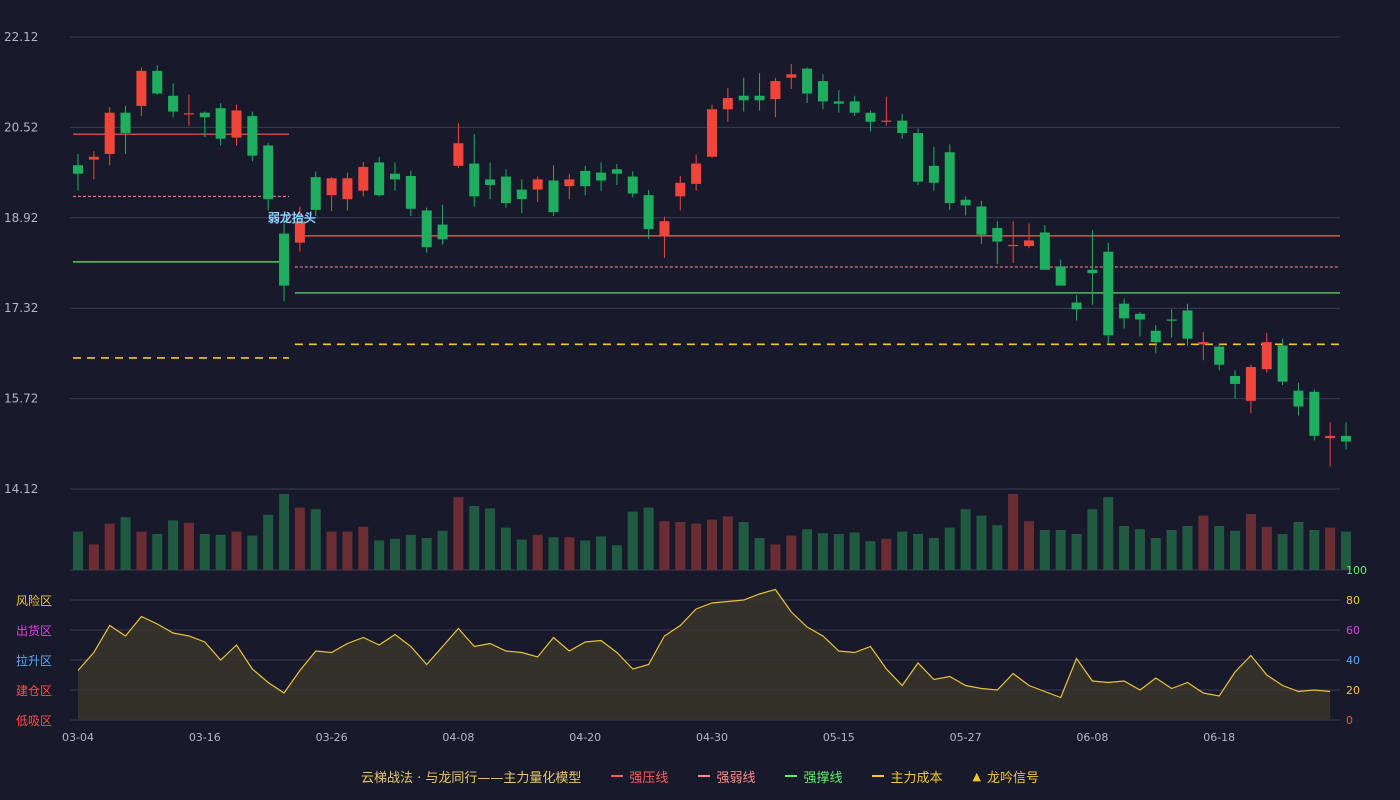  What do you see at coordinates (791, 776) in the screenshot?
I see `line-icon` at bounding box center [791, 776].